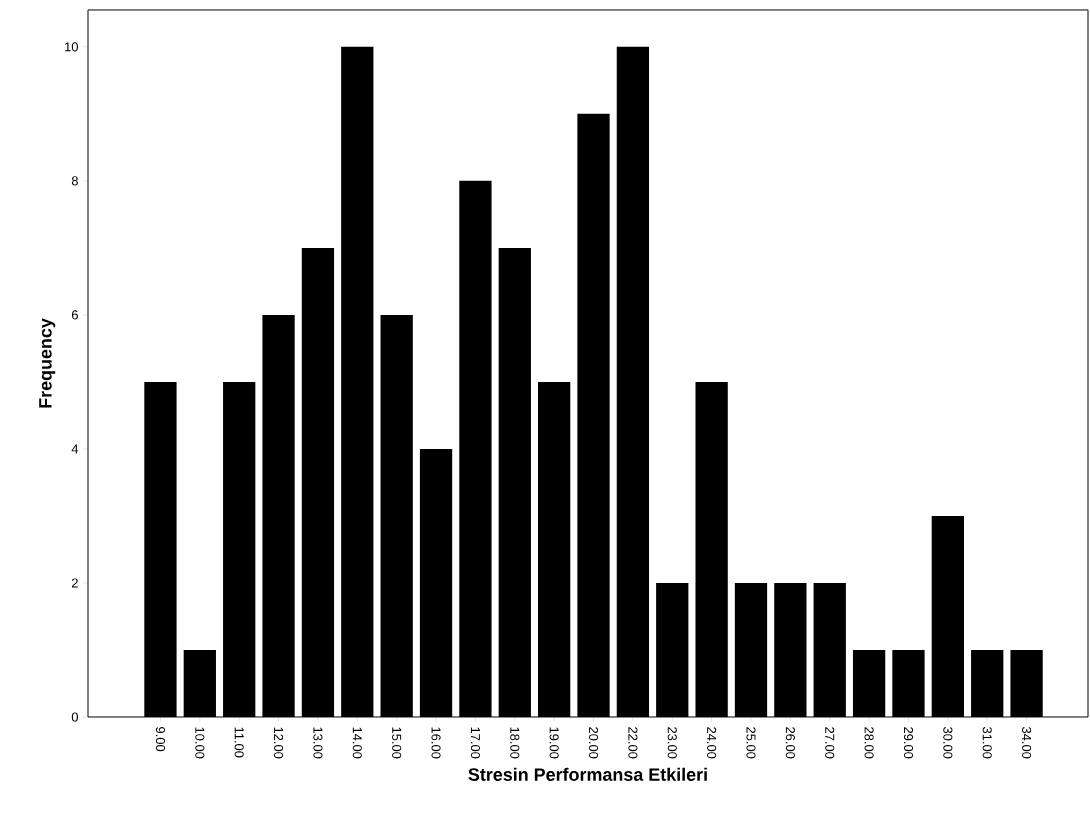 This screenshot has width=1090, height=823. I want to click on x-axis-title: Stresin Performansa Etkileri, so click(587, 774).